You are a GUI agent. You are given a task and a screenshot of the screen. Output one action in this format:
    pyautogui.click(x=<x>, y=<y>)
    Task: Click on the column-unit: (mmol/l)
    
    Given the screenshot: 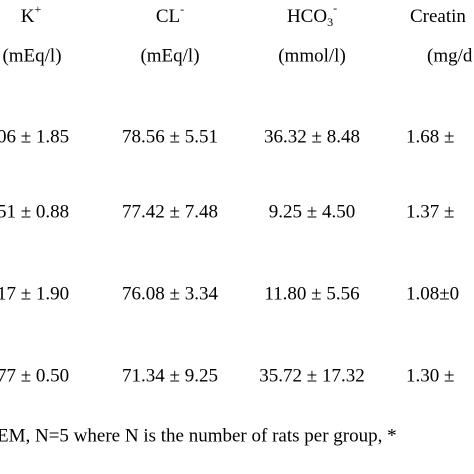 What is the action you would take?
    pyautogui.click(x=312, y=55)
    